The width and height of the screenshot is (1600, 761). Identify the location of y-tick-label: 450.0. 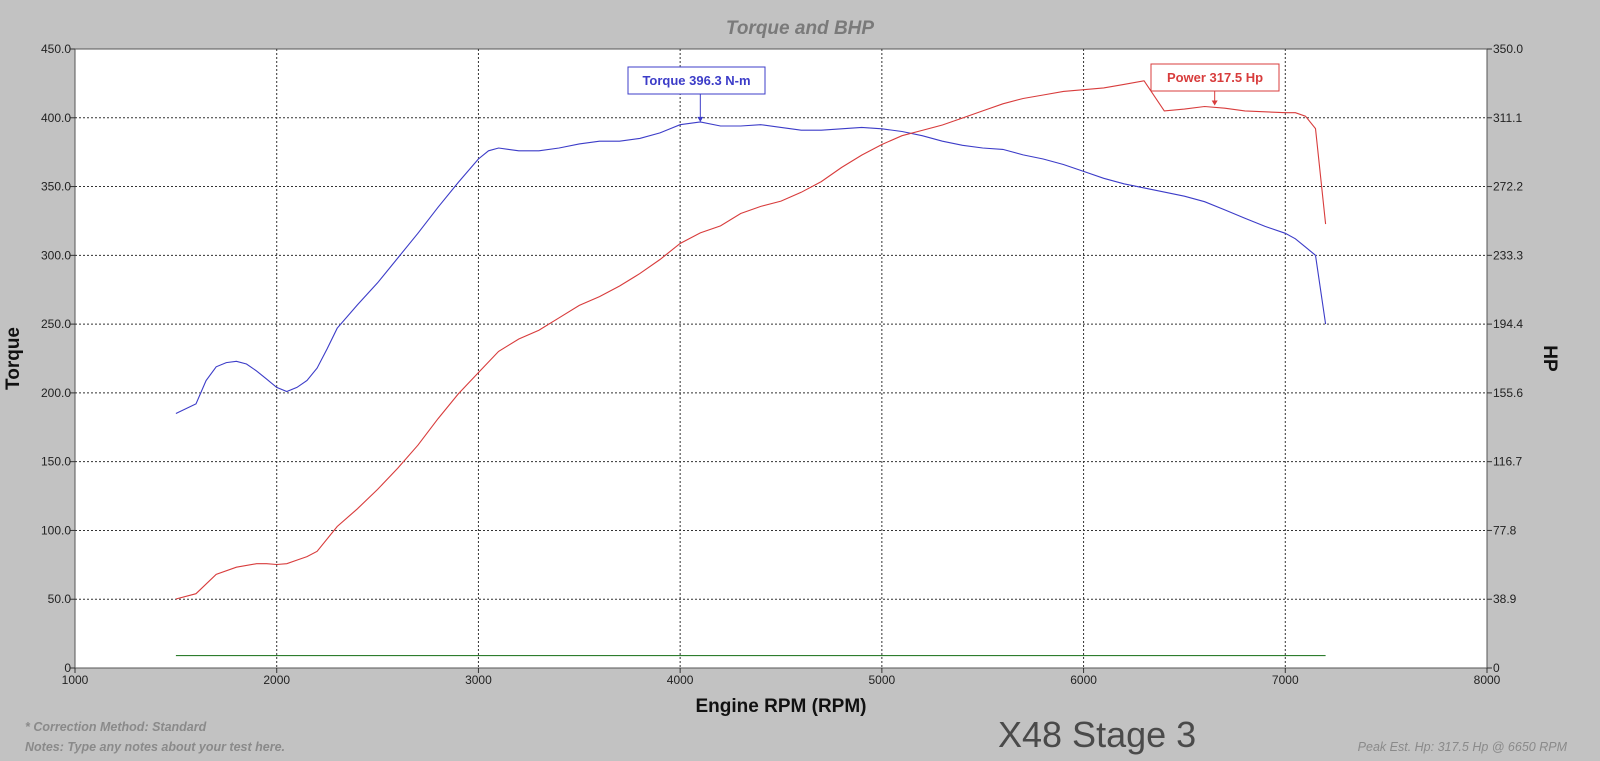
(56, 49).